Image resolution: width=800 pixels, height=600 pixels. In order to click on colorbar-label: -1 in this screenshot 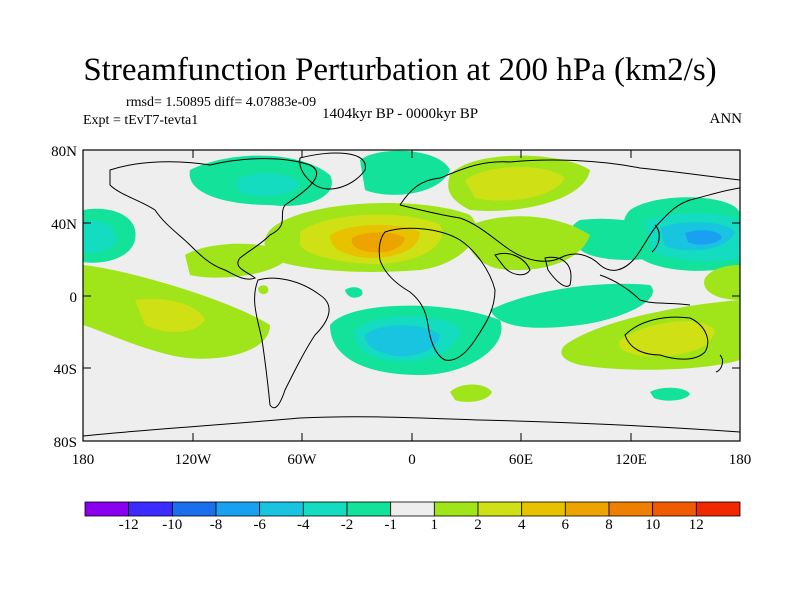, I will do `click(390, 525)`.